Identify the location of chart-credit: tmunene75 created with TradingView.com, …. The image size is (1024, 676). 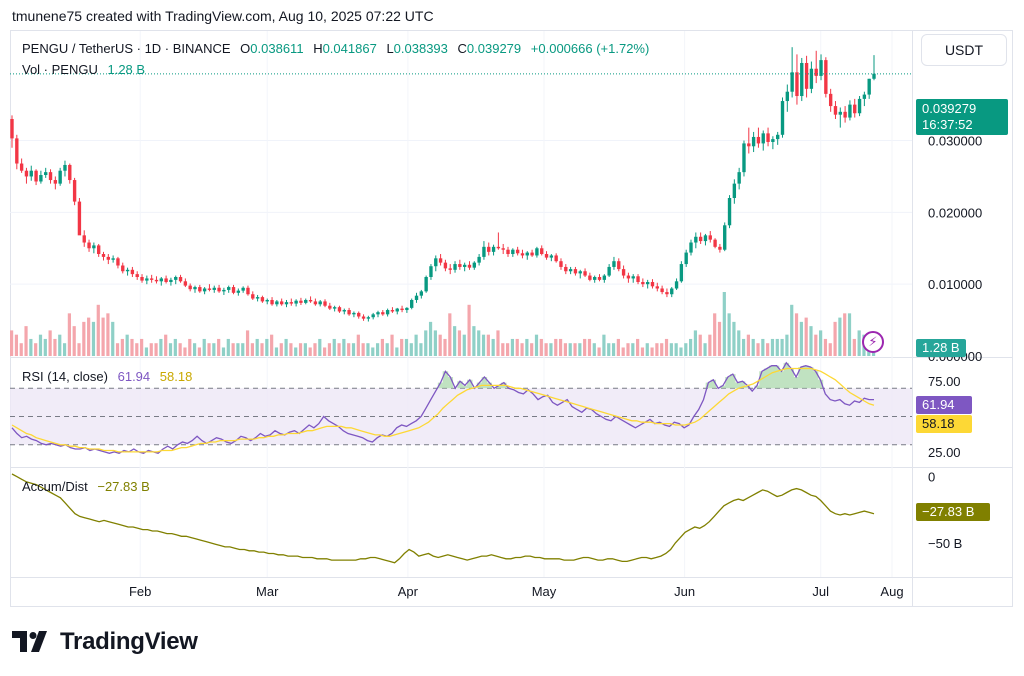
(223, 16).